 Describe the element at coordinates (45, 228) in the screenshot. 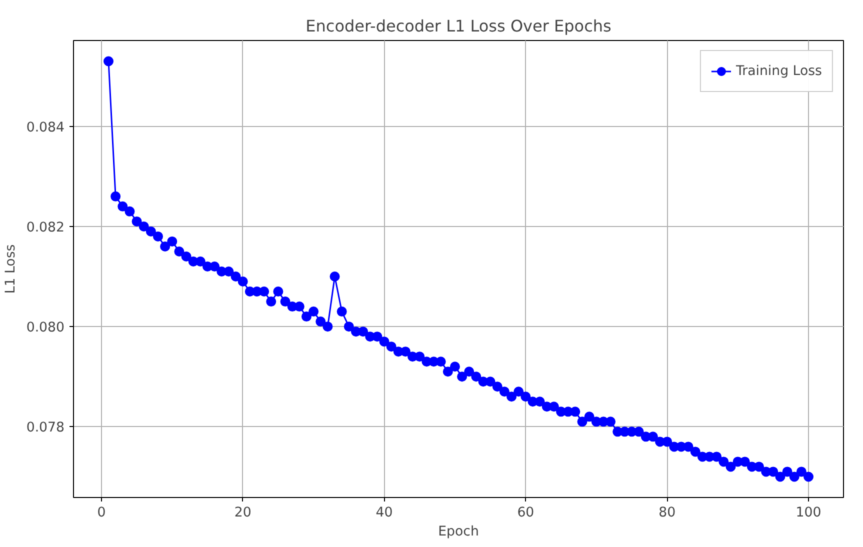

I see `y-tick-label: 0.082` at that location.